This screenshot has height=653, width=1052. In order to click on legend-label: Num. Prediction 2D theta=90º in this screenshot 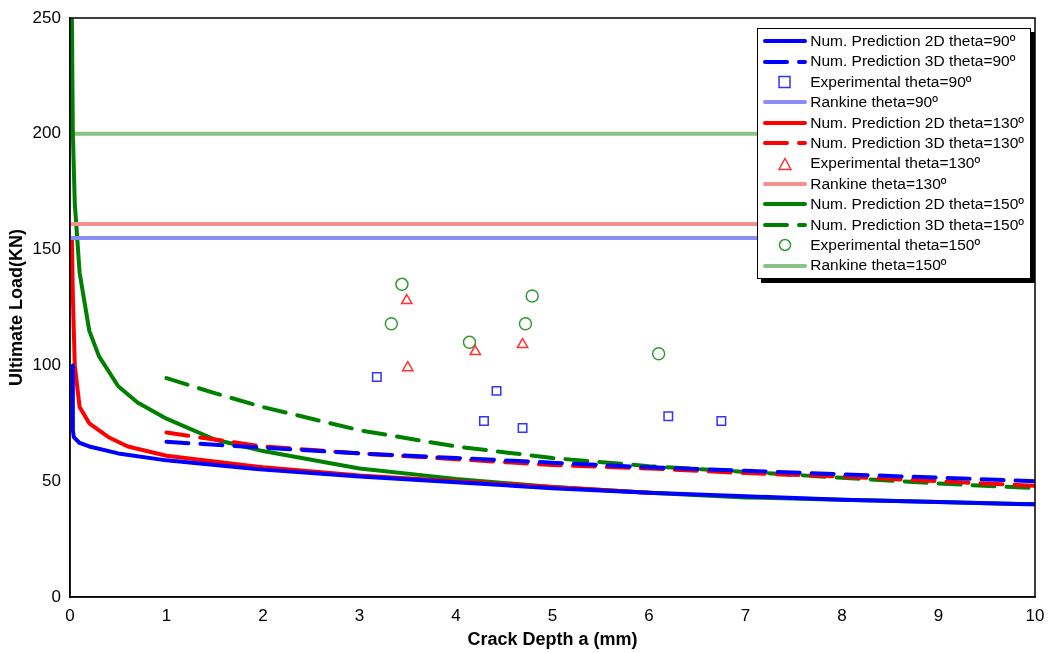, I will do `click(913, 41)`.